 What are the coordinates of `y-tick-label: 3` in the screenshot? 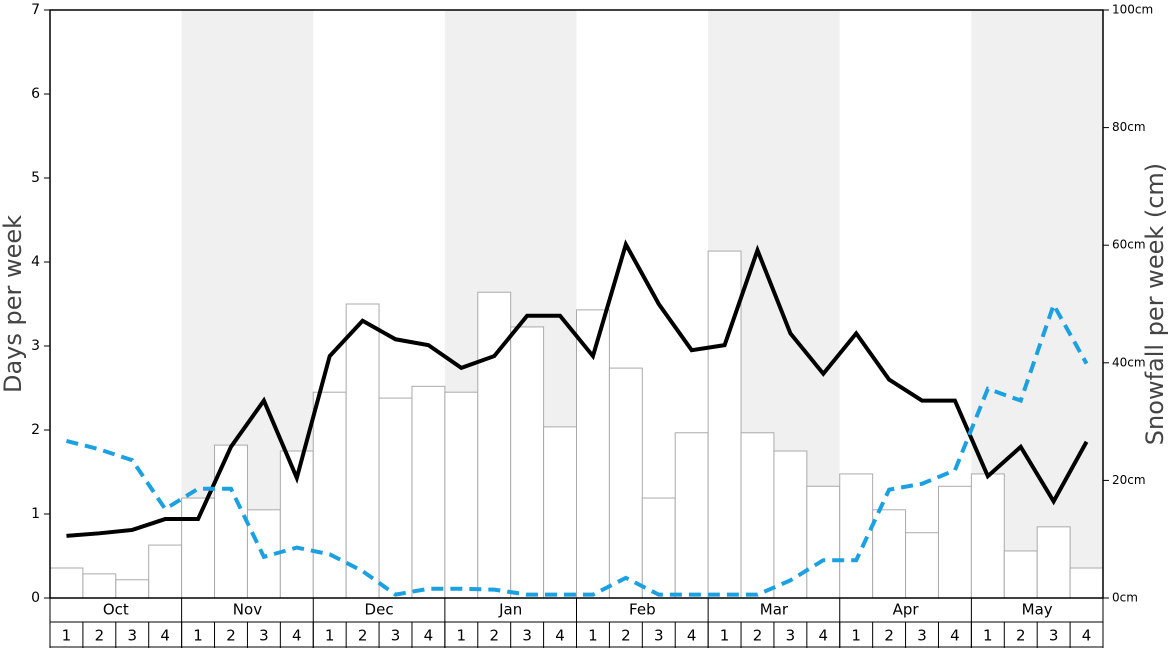 It's located at (35, 346).